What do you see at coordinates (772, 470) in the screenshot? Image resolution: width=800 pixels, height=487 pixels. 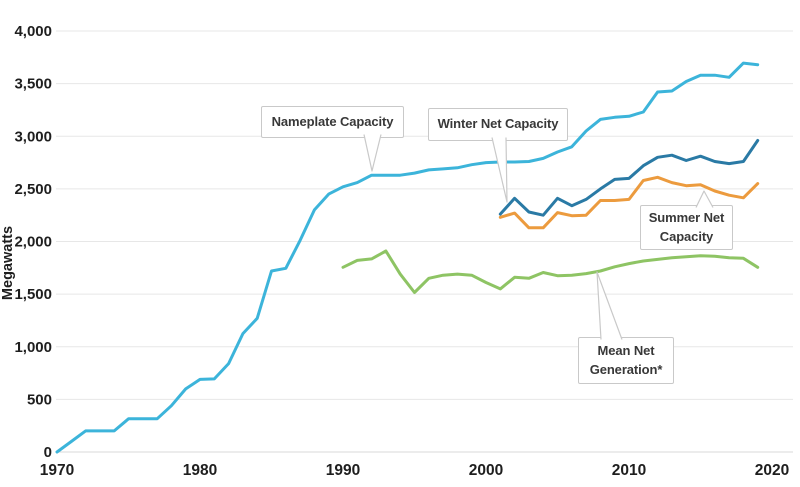 I see `x-tick-label: 2020` at bounding box center [772, 470].